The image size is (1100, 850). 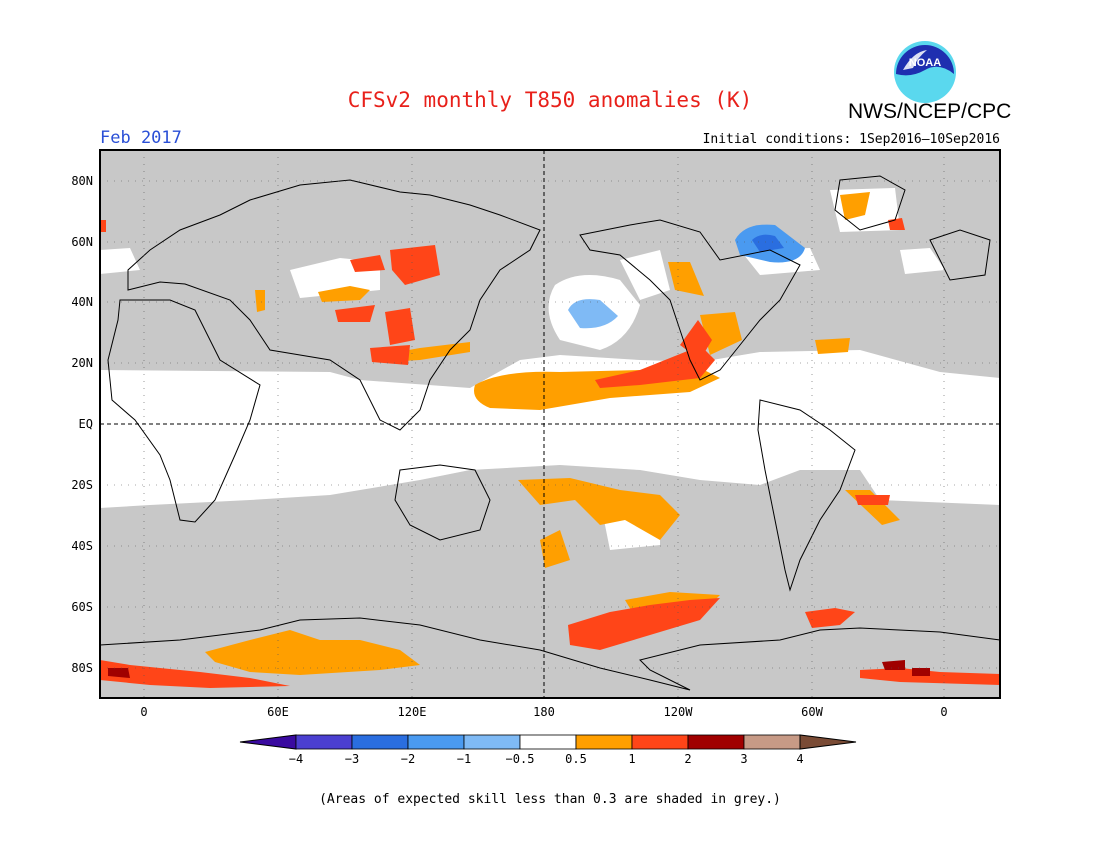 What do you see at coordinates (799, 759) in the screenshot?
I see `colorbar-label: 4` at bounding box center [799, 759].